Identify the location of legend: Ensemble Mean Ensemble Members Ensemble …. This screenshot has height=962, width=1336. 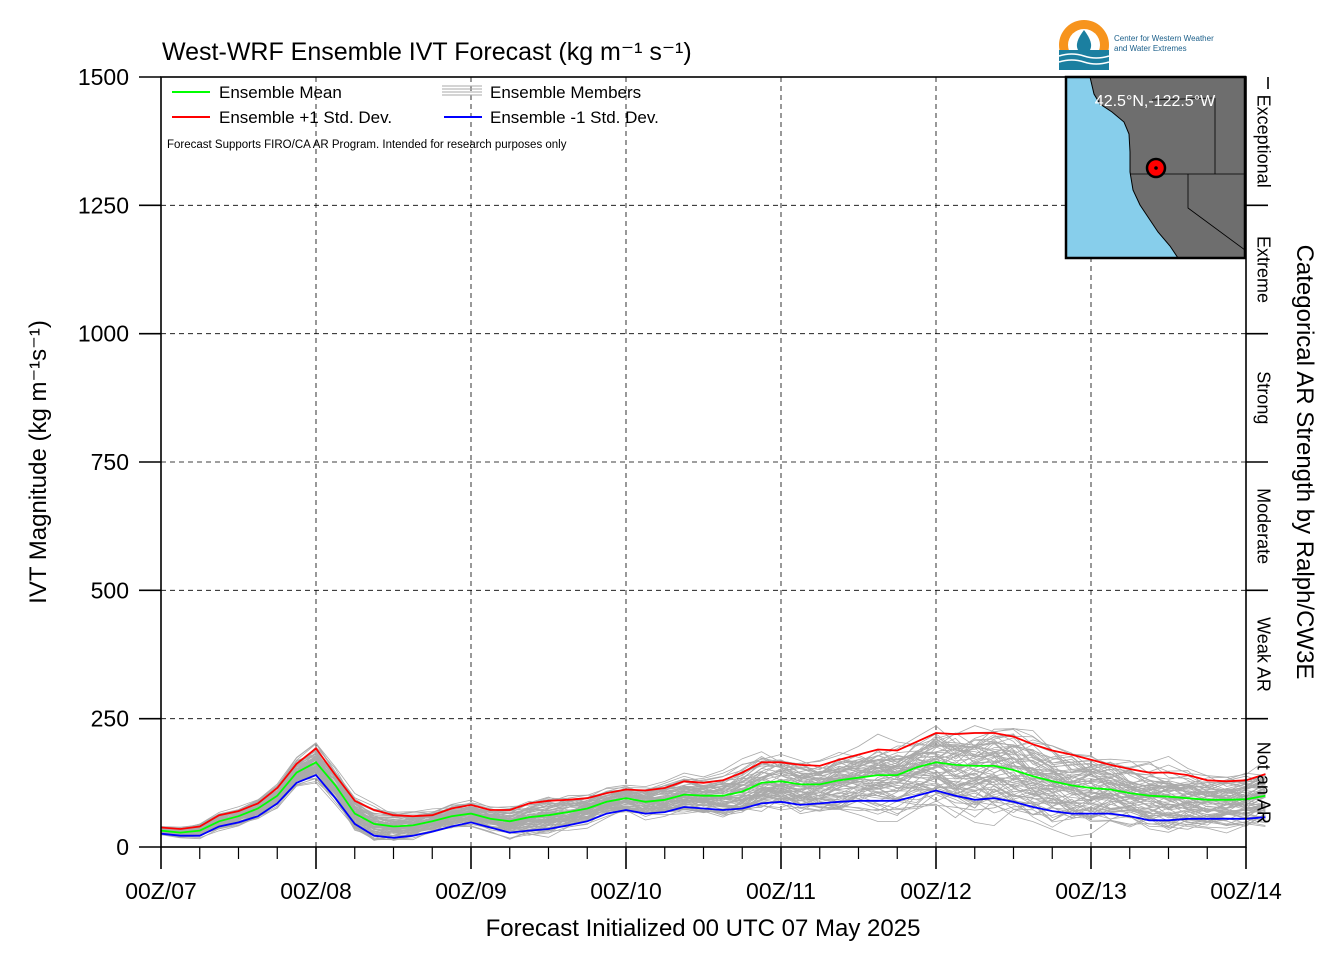
(415, 105).